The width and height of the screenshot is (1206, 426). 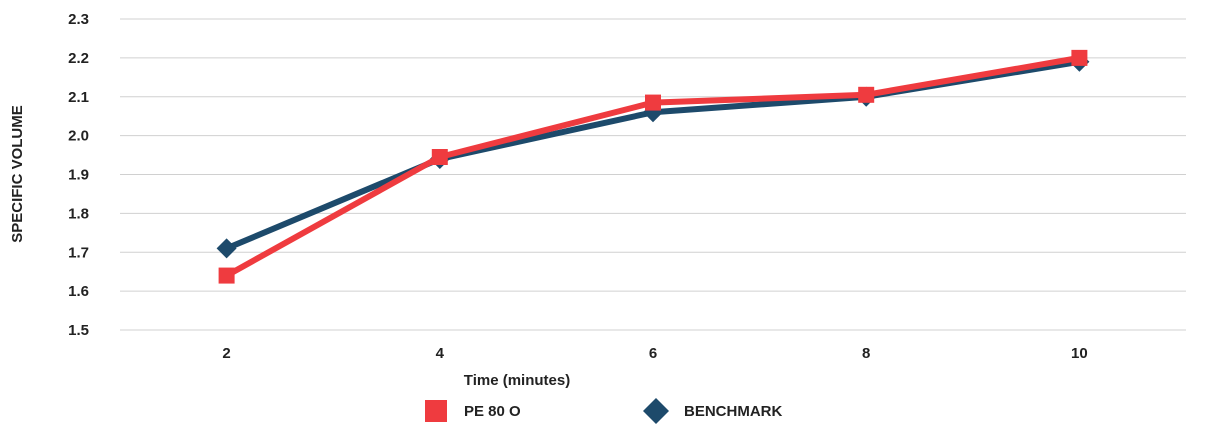 What do you see at coordinates (78, 19) in the screenshot?
I see `y-tick-label: 2.3` at bounding box center [78, 19].